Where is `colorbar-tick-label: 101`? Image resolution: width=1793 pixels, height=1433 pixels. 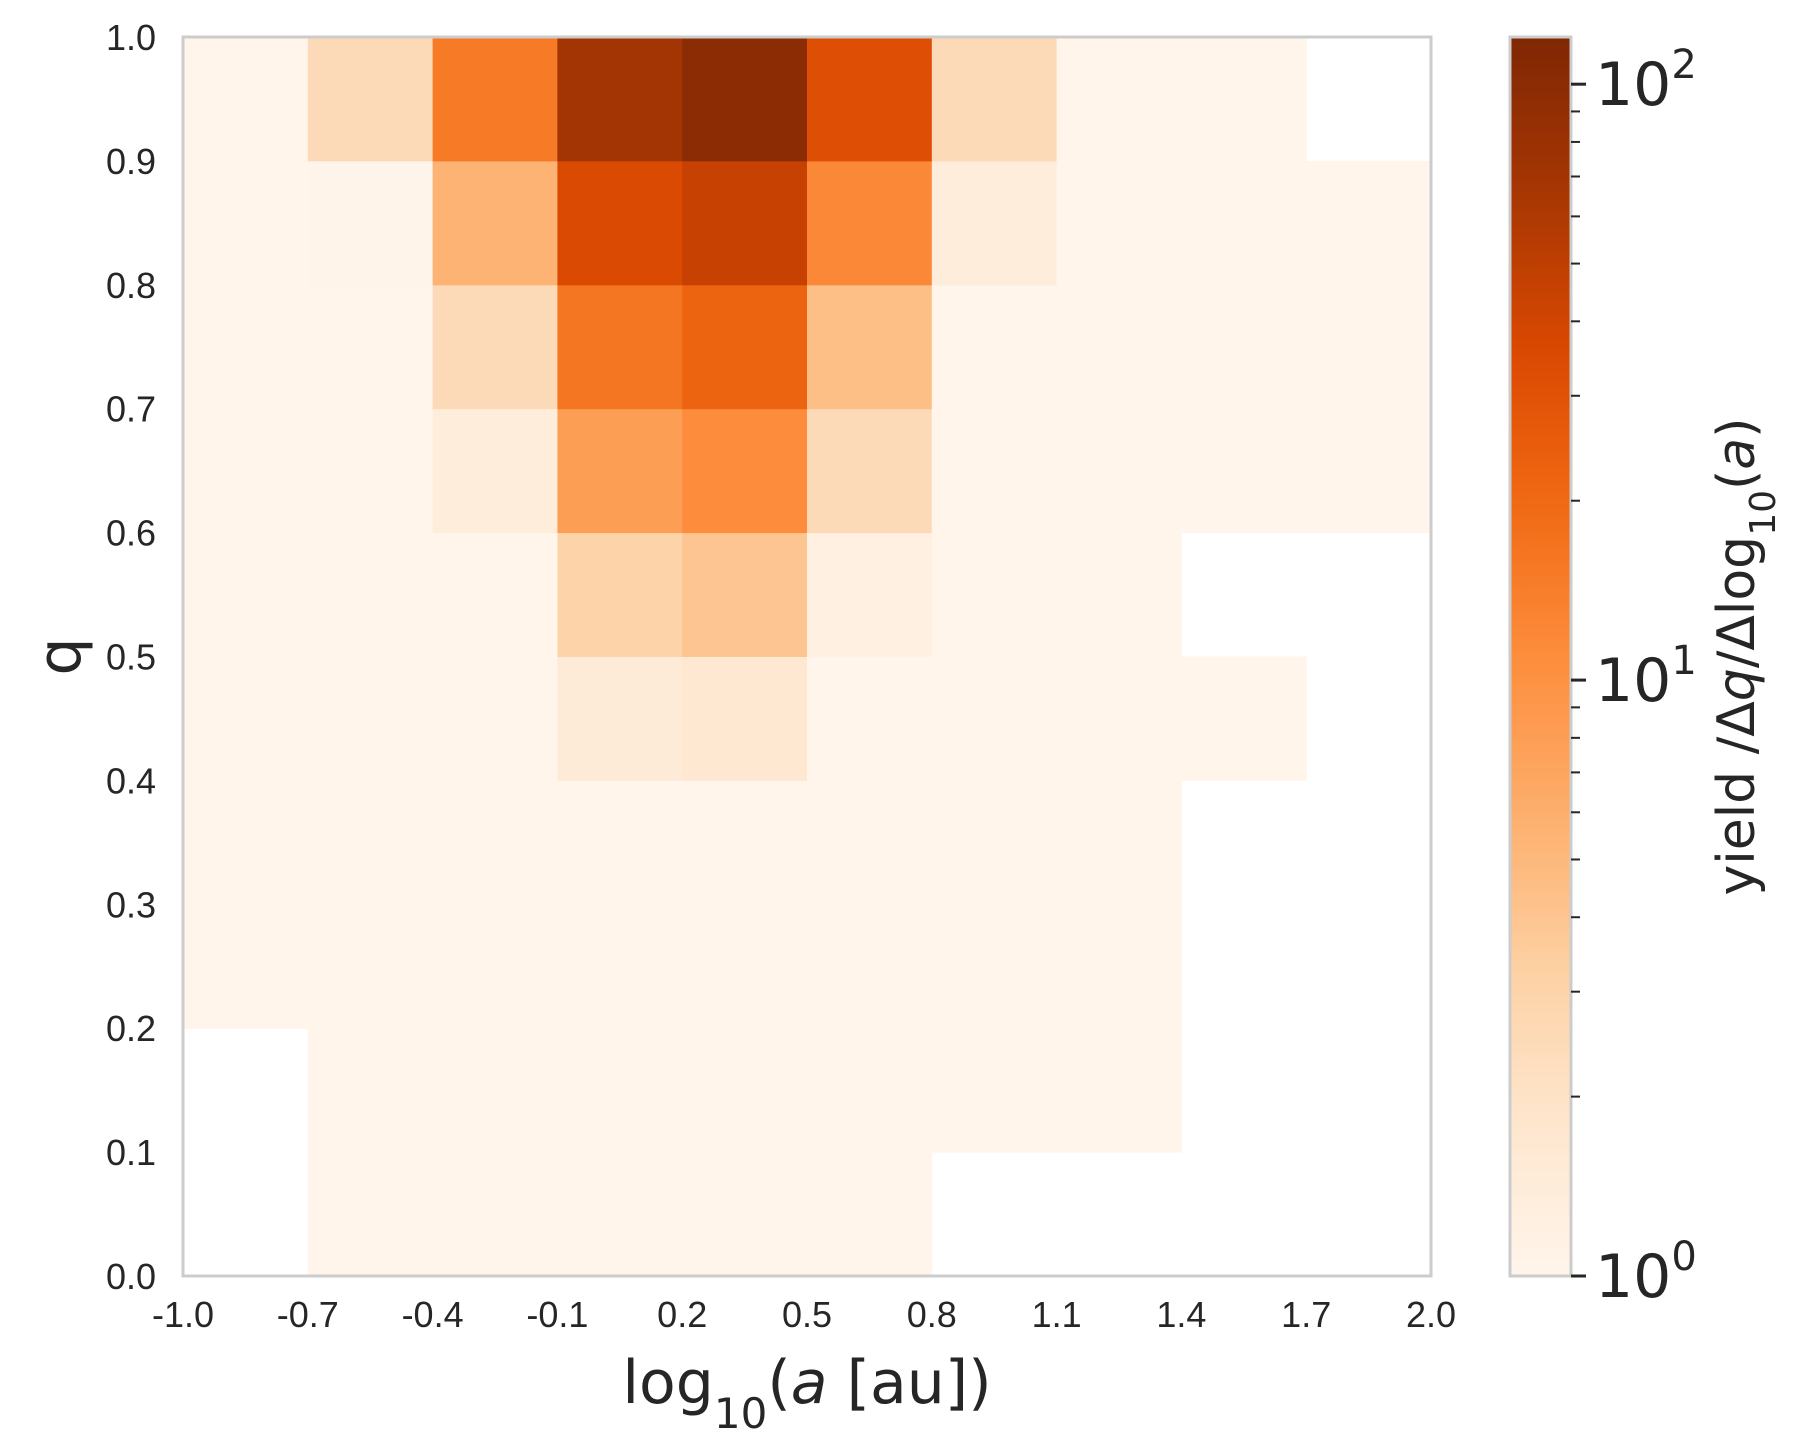
colorbar-tick-label: 101 is located at coordinates (1646, 677).